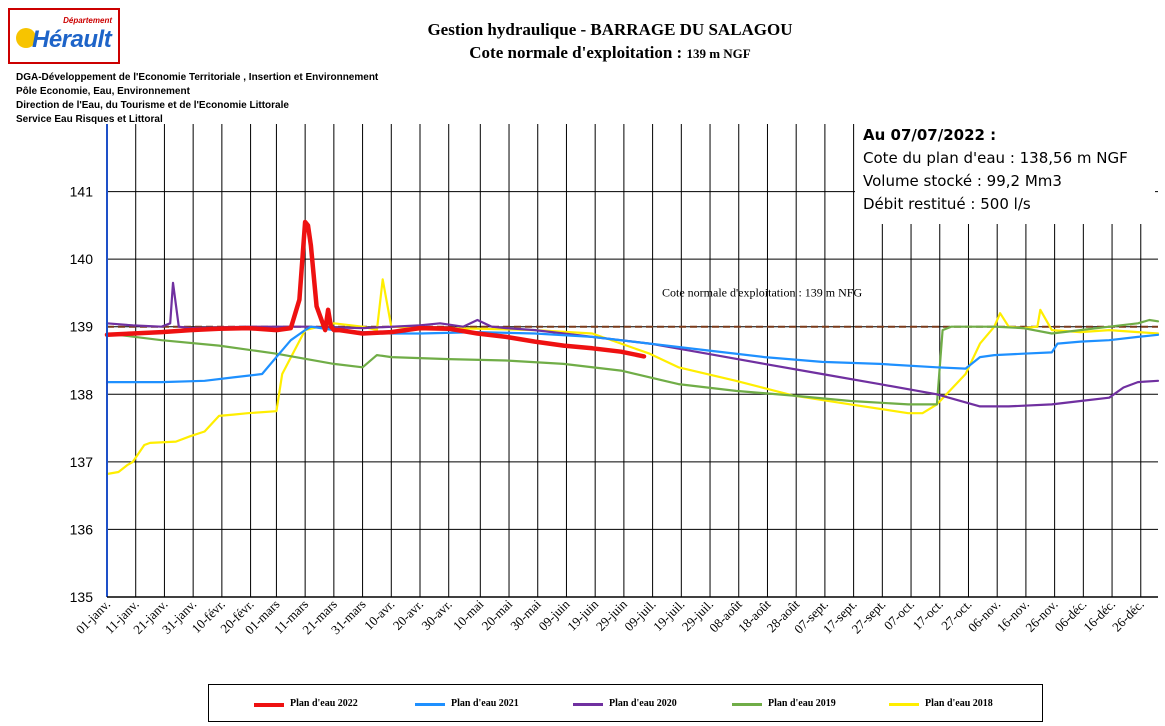  What do you see at coordinates (588, 704) in the screenshot?
I see `legend-swatch-2020` at bounding box center [588, 704].